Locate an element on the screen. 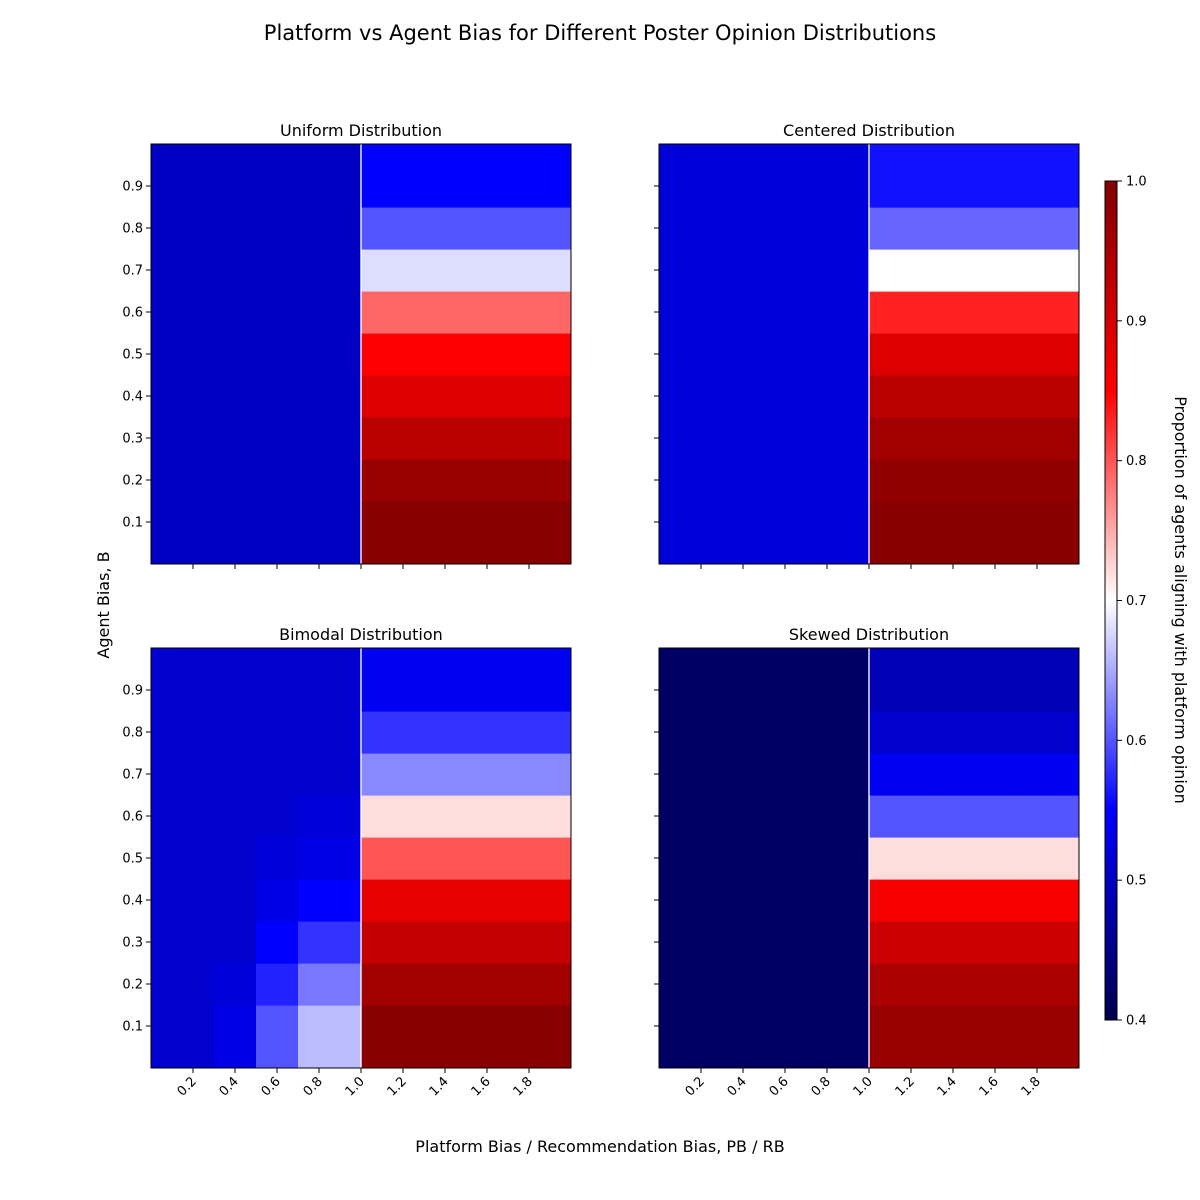 This screenshot has width=1200, height=1200. colorbar-tick-label: 0.6 is located at coordinates (1136, 741).